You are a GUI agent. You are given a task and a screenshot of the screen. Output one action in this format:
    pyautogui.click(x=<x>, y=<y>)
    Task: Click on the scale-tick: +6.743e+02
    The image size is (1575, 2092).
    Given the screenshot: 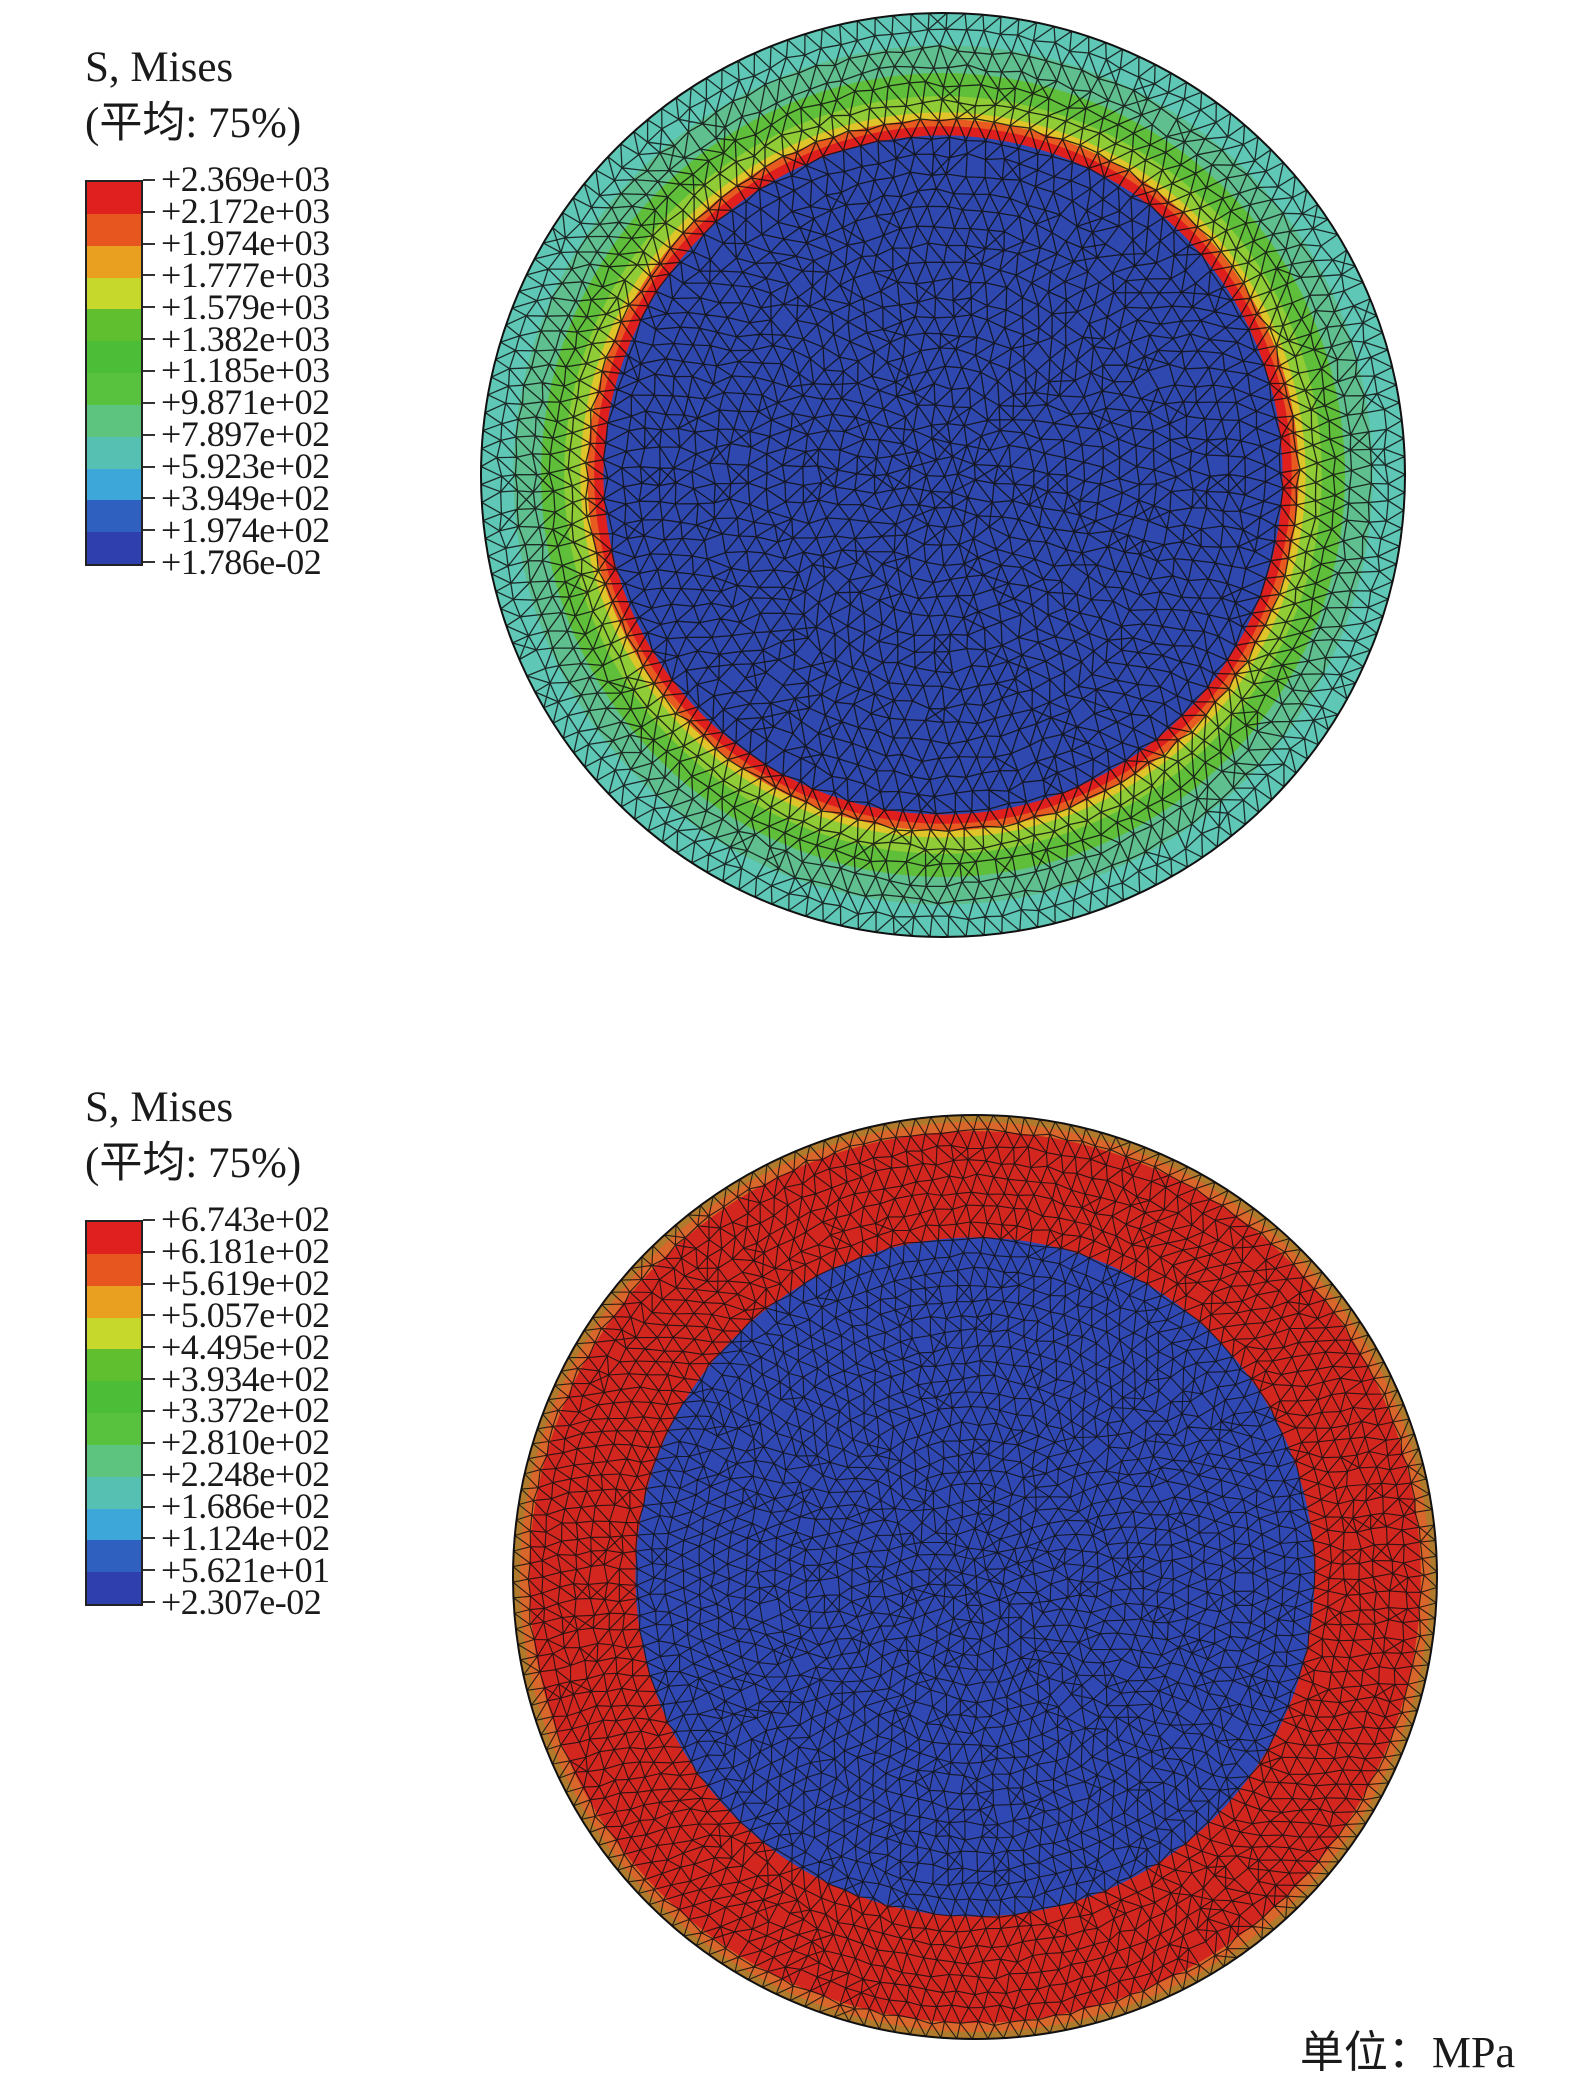 What is the action you would take?
    pyautogui.click(x=236, y=1219)
    